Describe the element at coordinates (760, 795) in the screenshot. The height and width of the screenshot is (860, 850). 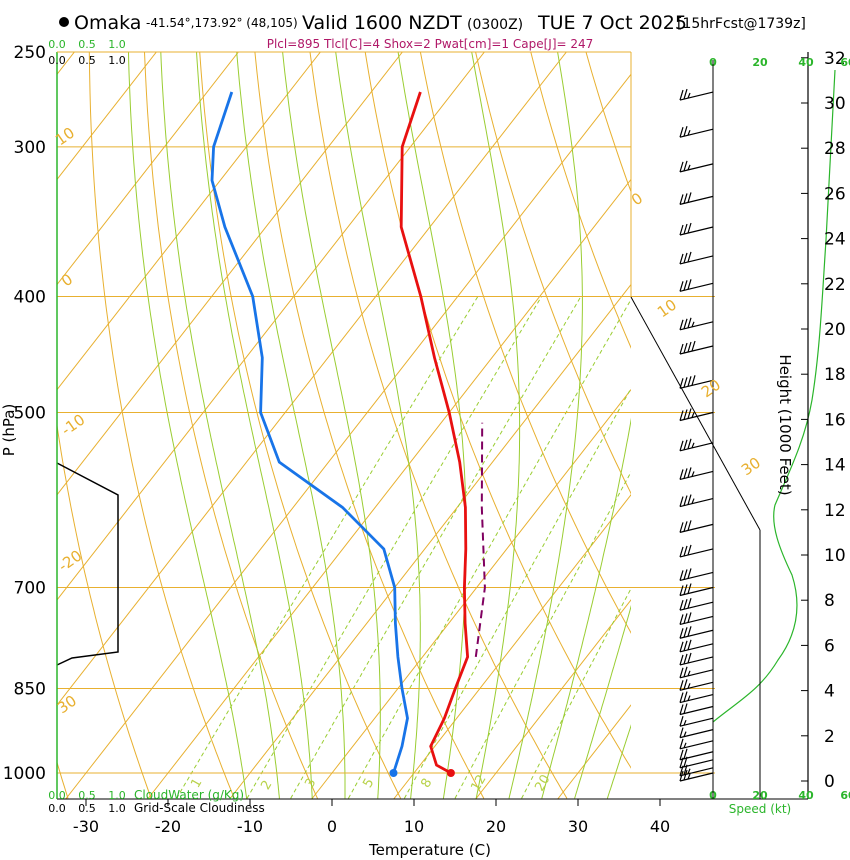
I see `speed-tick-bottom: 20` at that location.